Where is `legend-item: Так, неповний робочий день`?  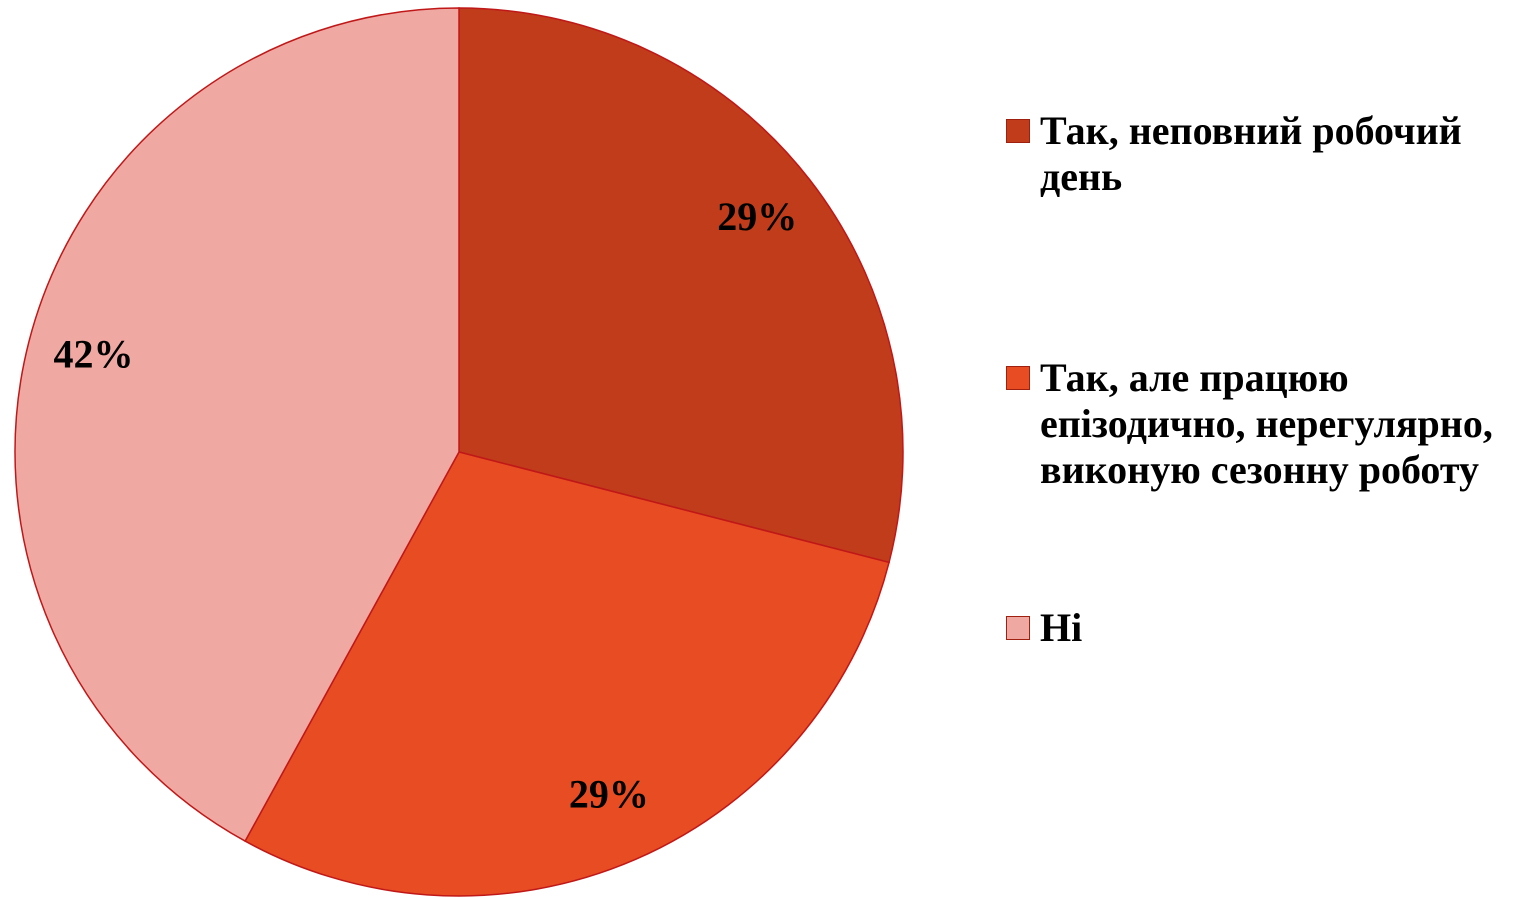 legend-item: Так, неповний робочий день is located at coordinates (1266, 154).